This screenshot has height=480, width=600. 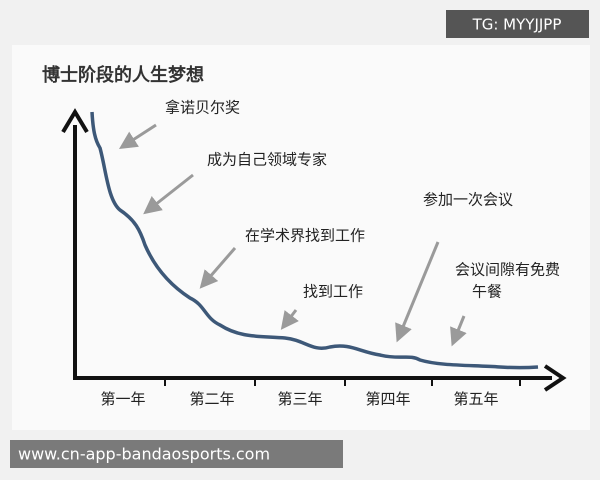 What do you see at coordinates (342, 382) in the screenshot?
I see `x-ticks` at bounding box center [342, 382].